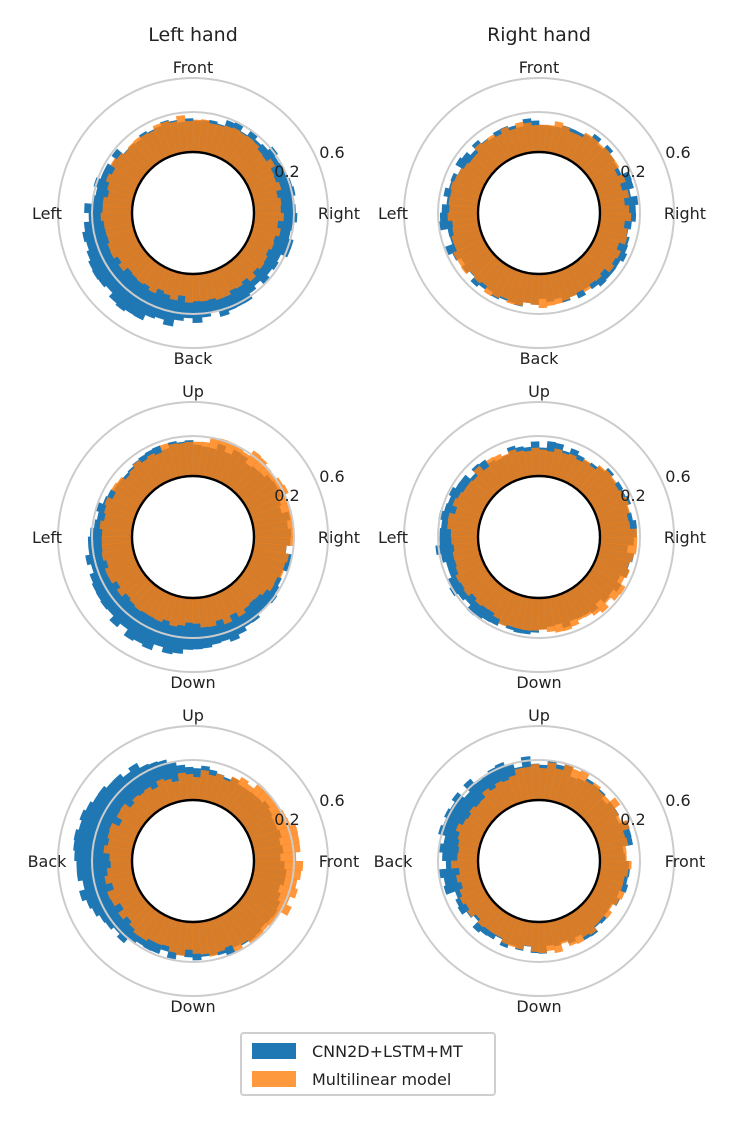 The image size is (734, 1121). What do you see at coordinates (193, 213) in the screenshot?
I see `grid-ring-inner` at bounding box center [193, 213].